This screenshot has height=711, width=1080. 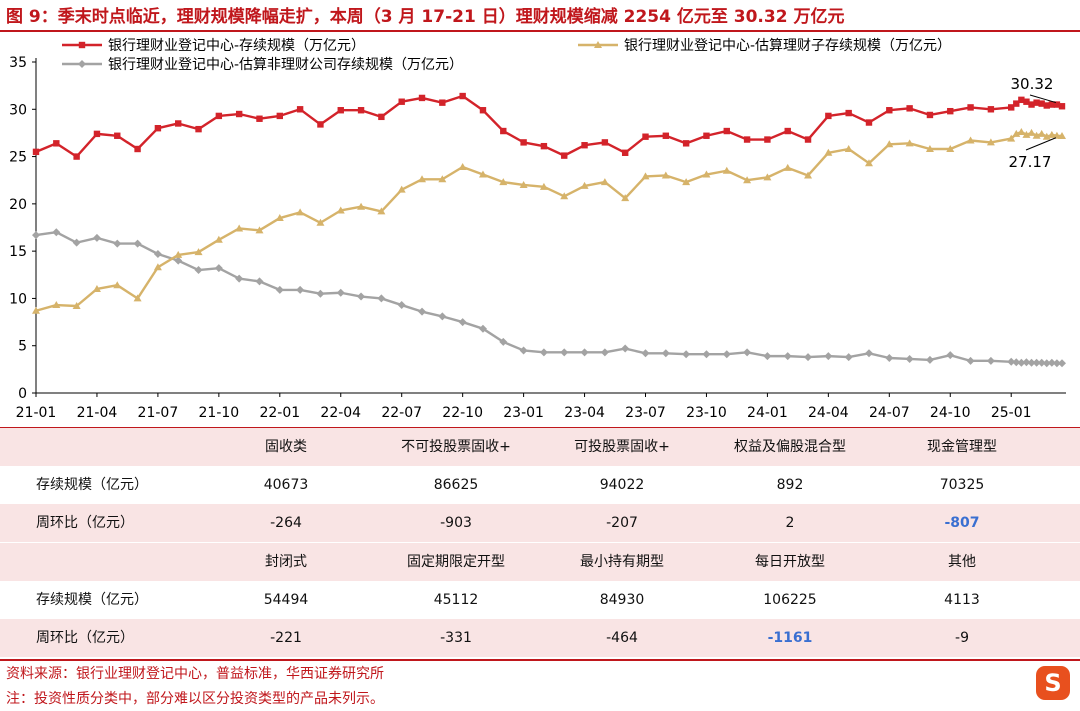 I want to click on x-tick-label: 22-07, so click(x=401, y=413).